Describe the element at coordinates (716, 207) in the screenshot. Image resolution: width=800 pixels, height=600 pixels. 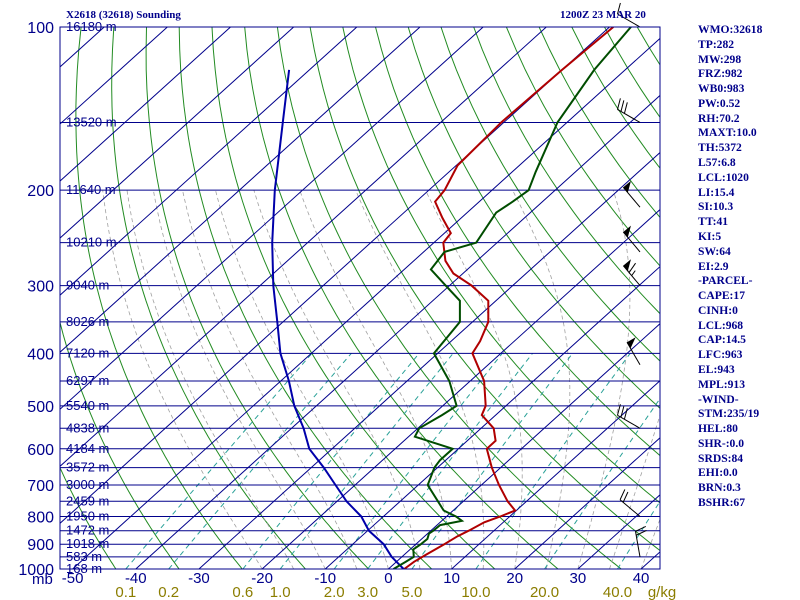
I see `index-line: SI:10.3` at that location.